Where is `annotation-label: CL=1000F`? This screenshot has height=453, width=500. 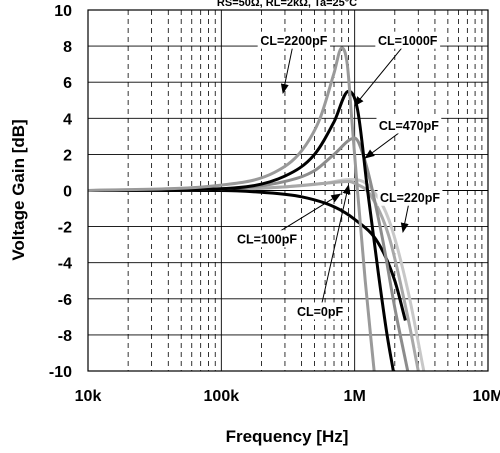 annotation-label: CL=1000F is located at coordinates (408, 41).